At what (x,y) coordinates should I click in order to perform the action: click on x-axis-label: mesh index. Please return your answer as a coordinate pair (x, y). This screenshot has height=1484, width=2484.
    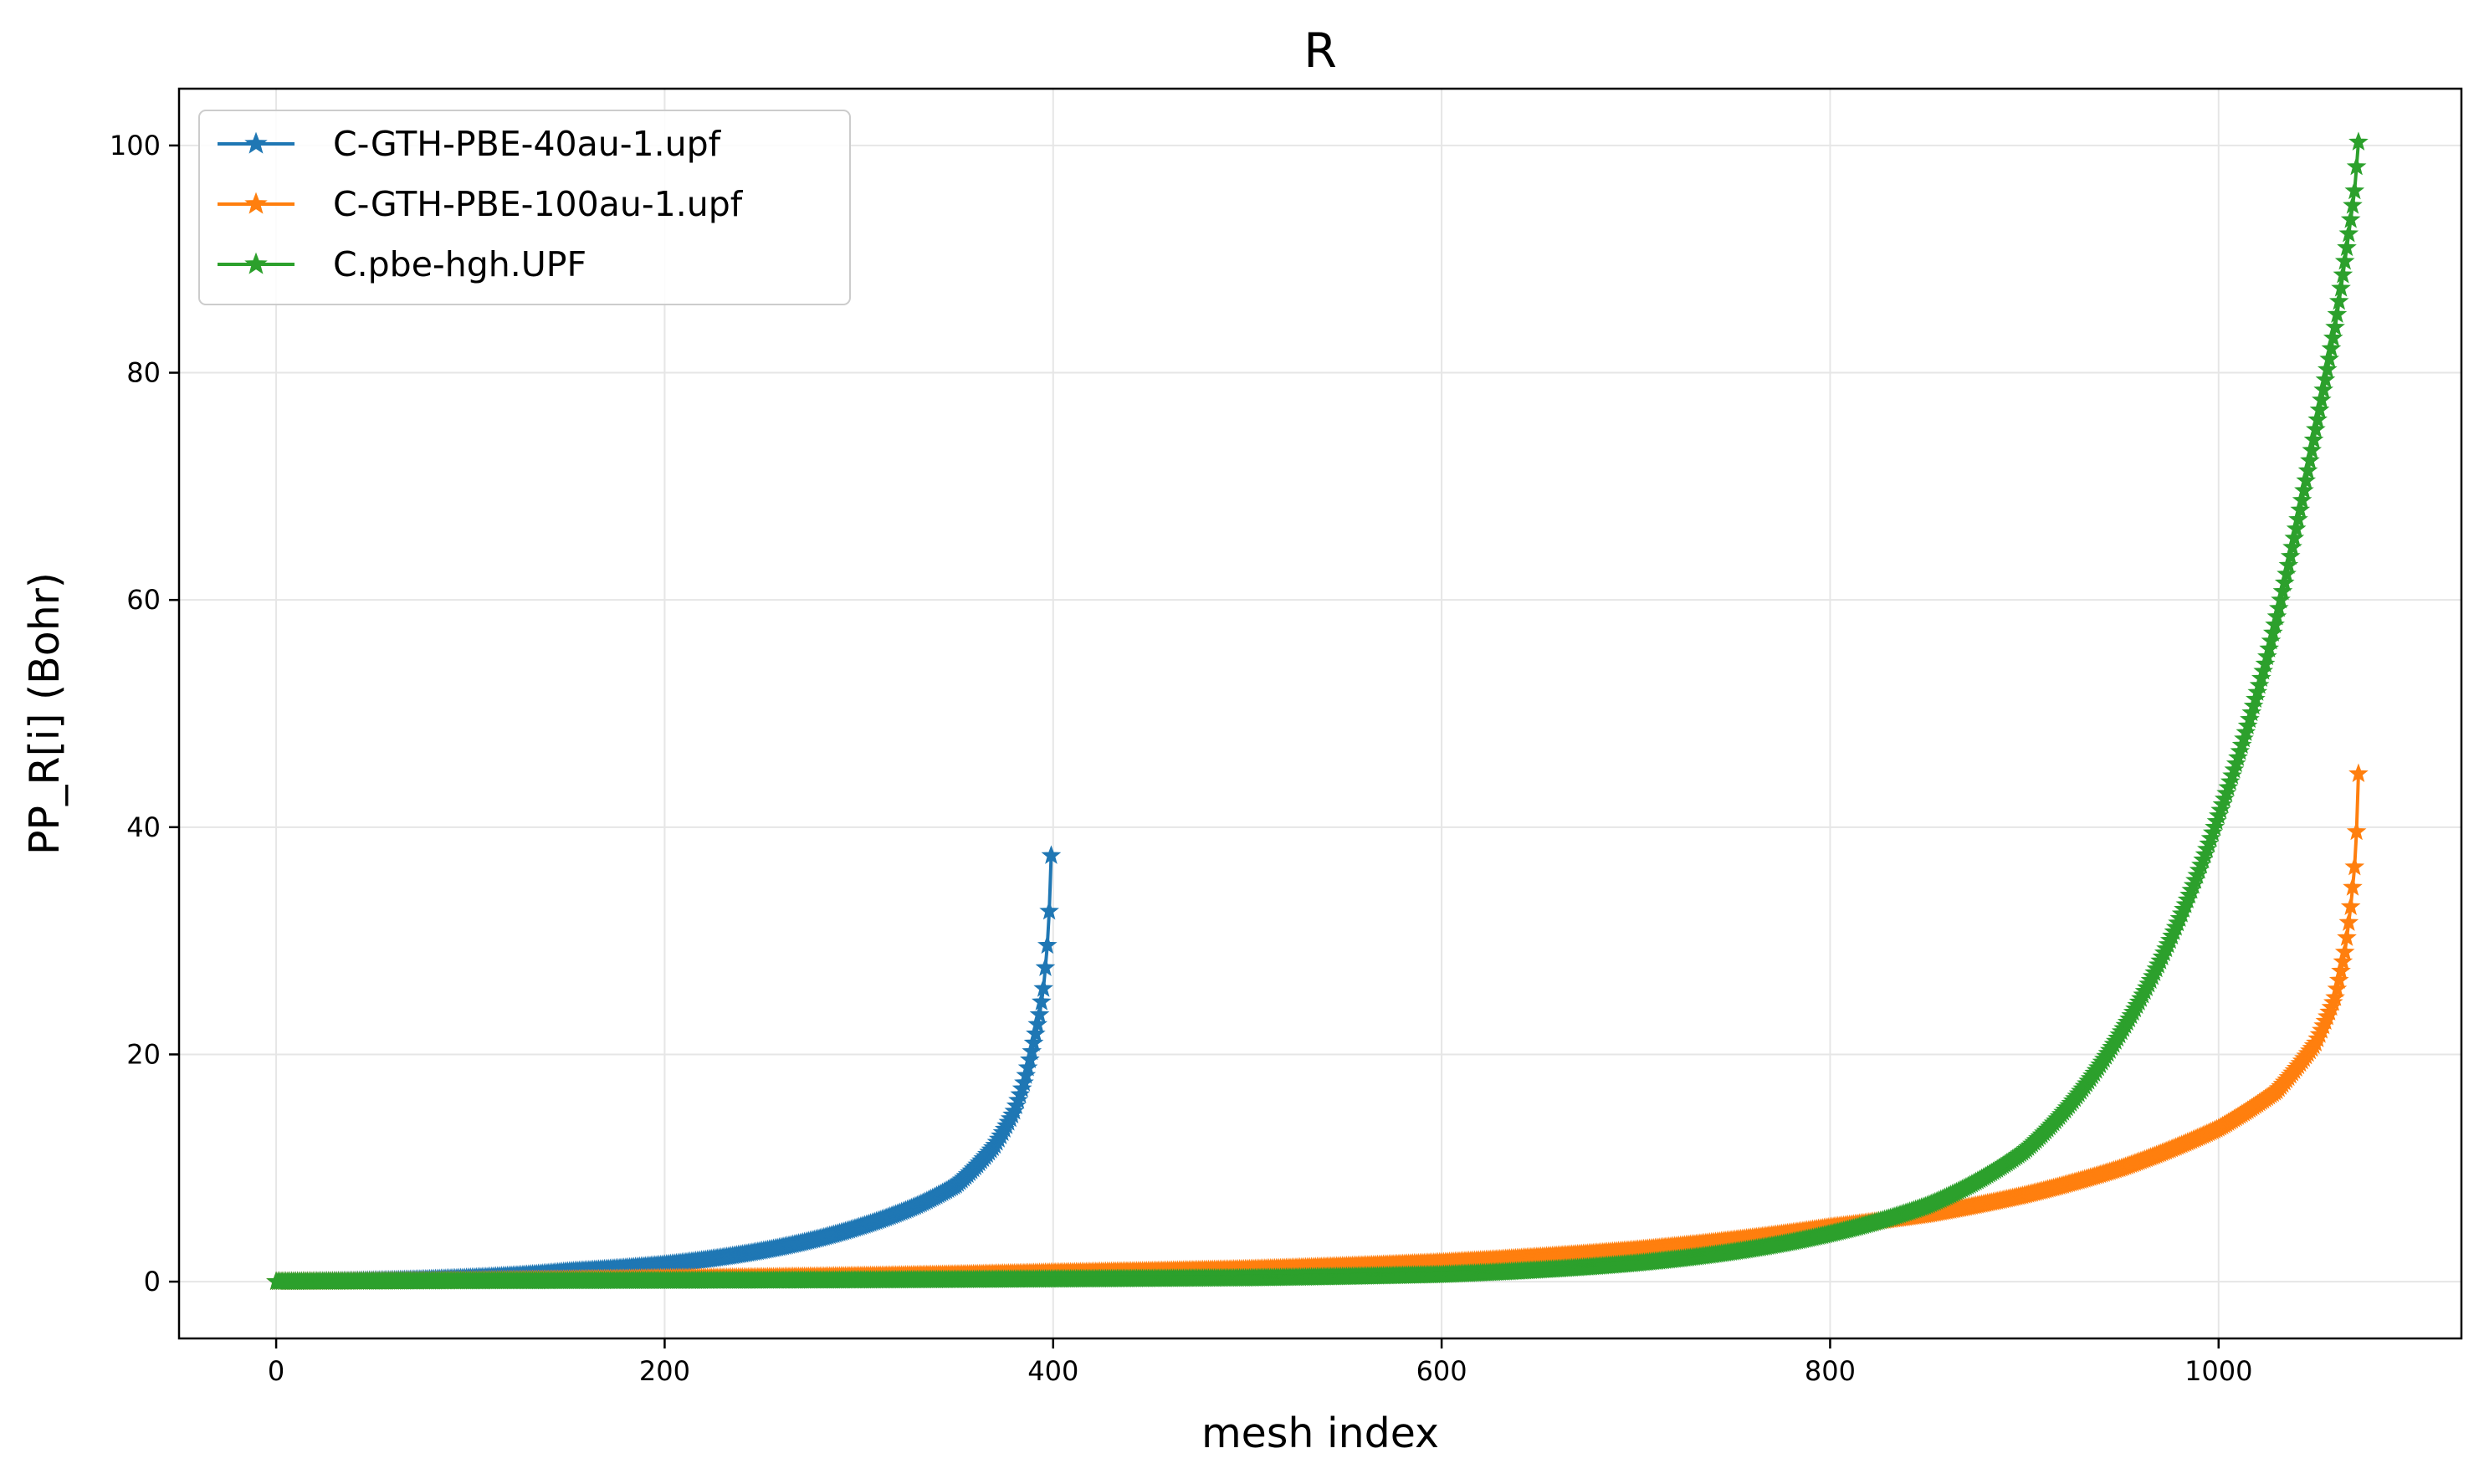
    Looking at the image, I should click on (1320, 1433).